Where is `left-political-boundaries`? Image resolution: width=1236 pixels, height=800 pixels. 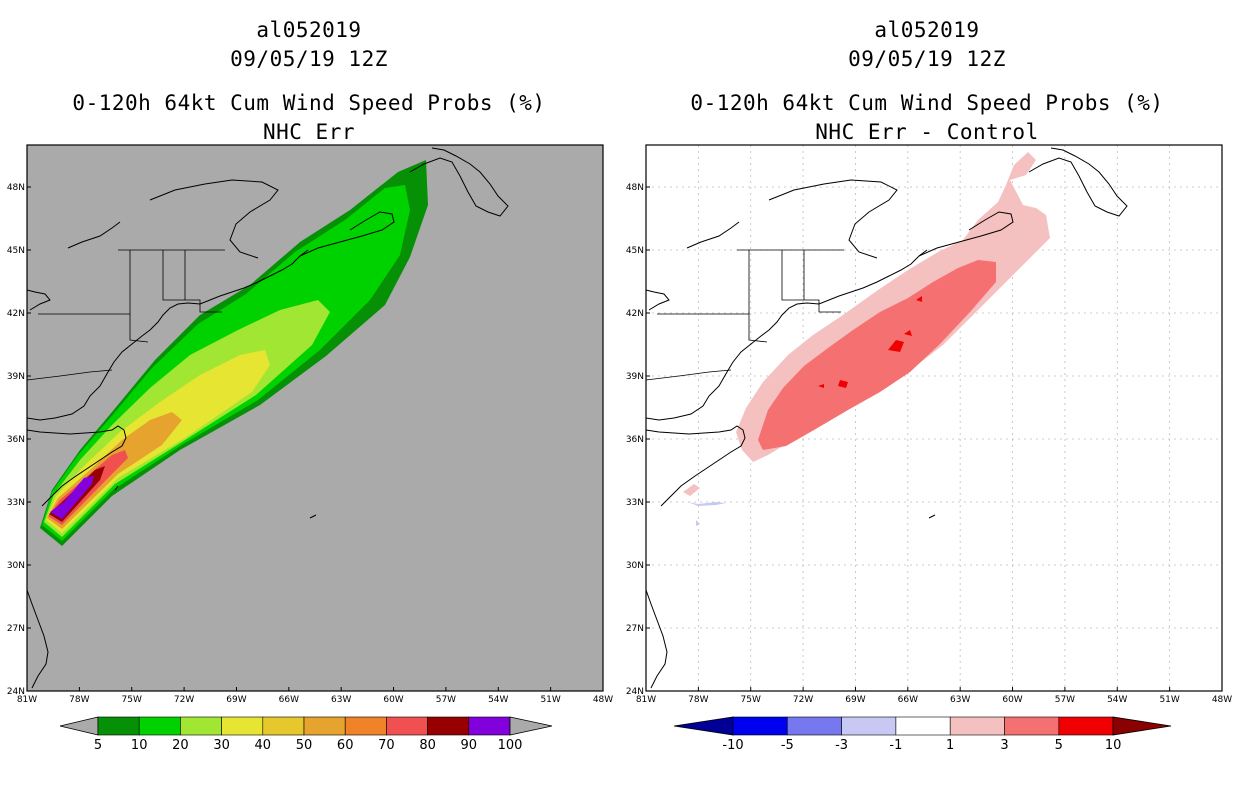
left-political-boundaries is located at coordinates (125, 315).